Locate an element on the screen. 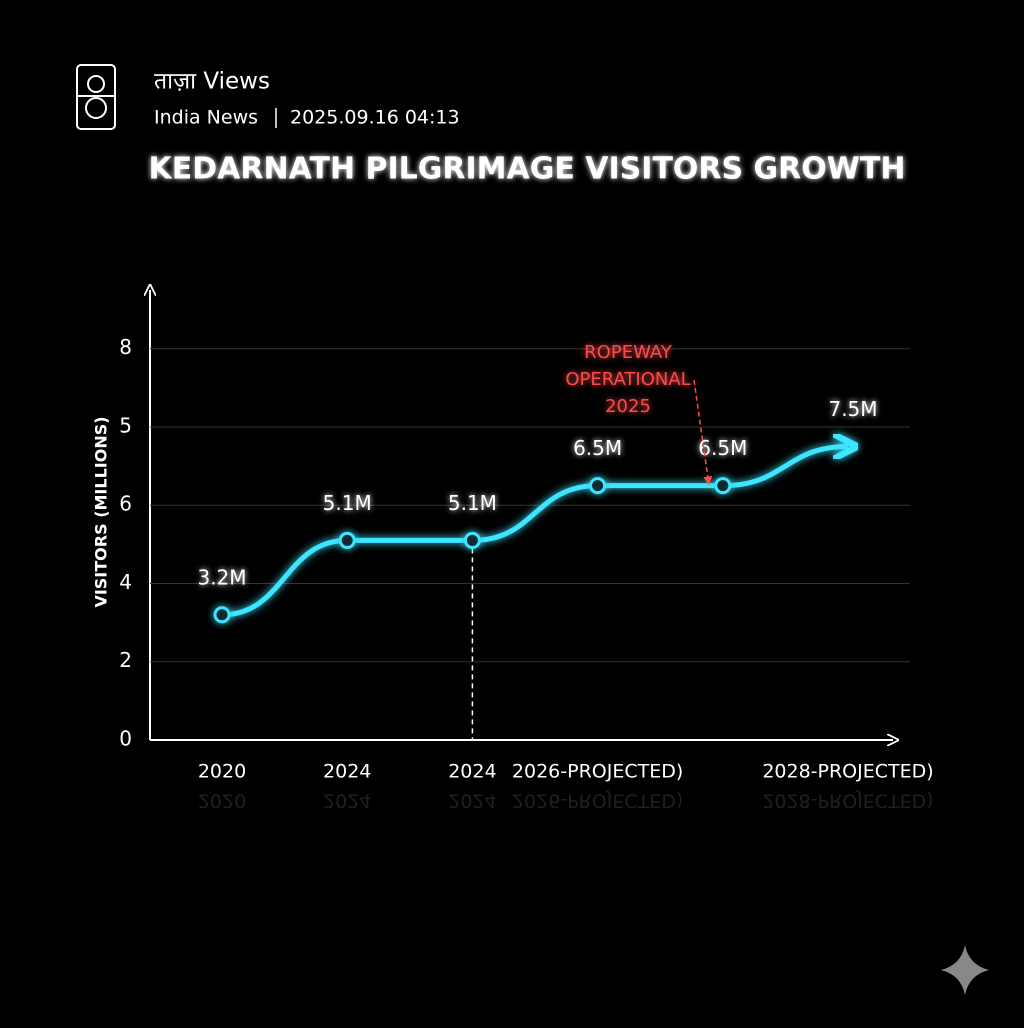 The image size is (1024, 1028). source: India News is located at coordinates (206, 118).